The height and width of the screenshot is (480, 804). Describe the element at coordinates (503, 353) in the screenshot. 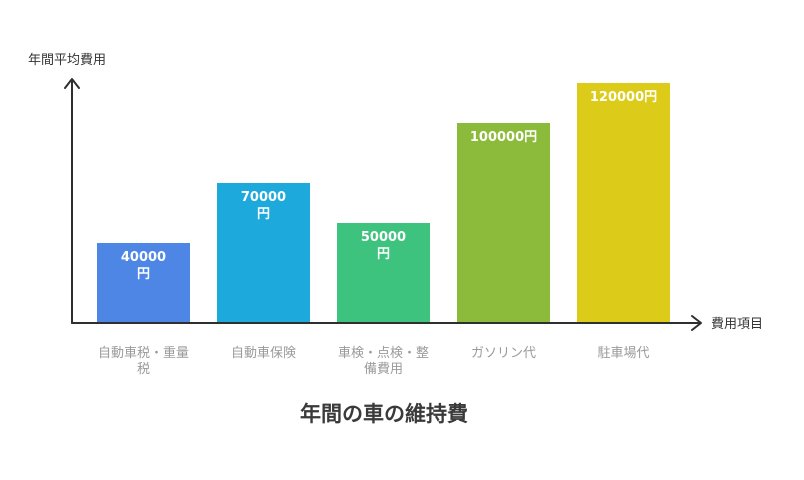

I see `category-label-4: ガソリン代` at that location.